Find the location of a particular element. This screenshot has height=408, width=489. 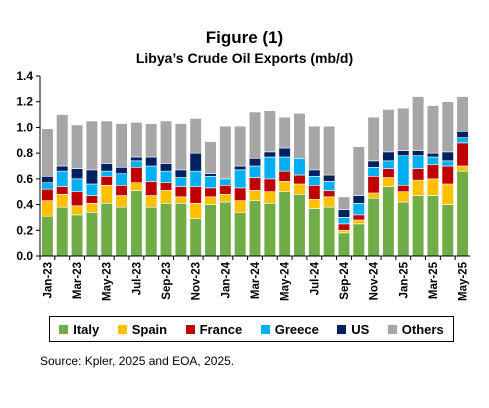

legend-label-greece: Greece is located at coordinates (296, 329).